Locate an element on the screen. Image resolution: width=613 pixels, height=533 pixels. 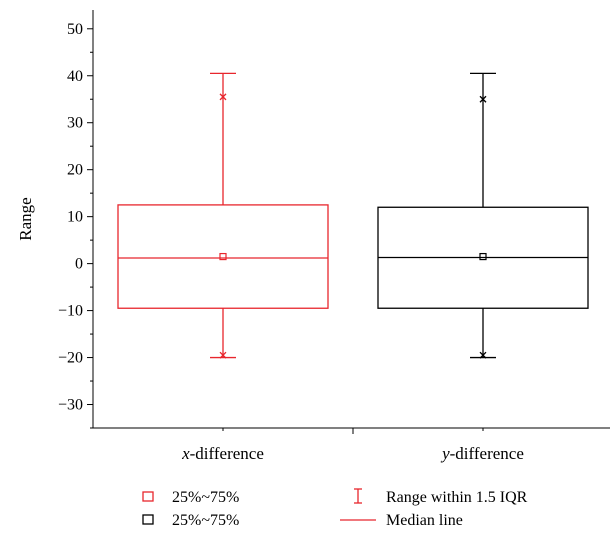
legend-item: Range within 1.5 IQR is located at coordinates (441, 497).